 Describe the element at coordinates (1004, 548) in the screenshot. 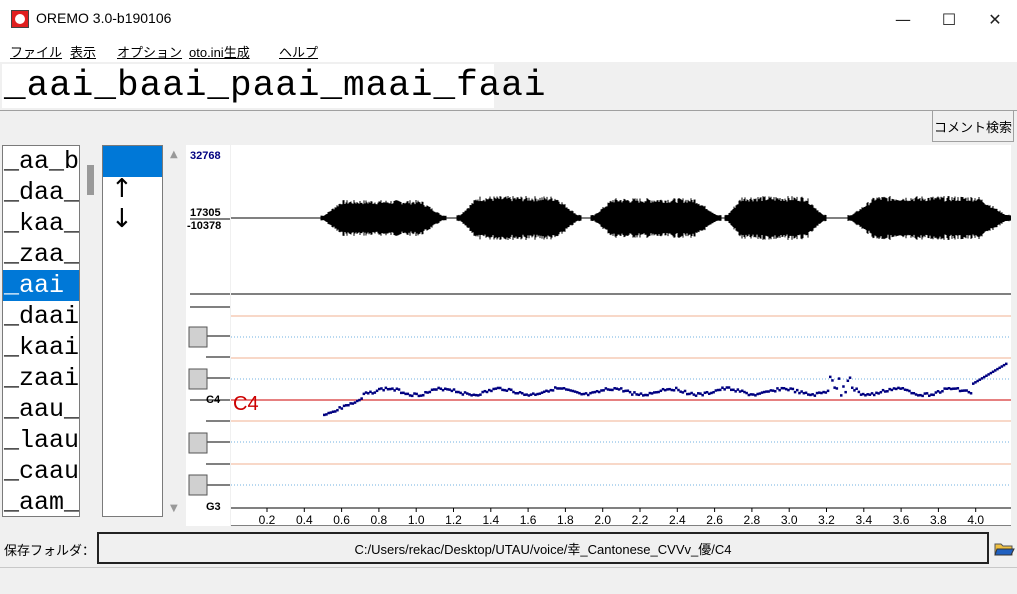

I see `folder-open-icon` at that location.